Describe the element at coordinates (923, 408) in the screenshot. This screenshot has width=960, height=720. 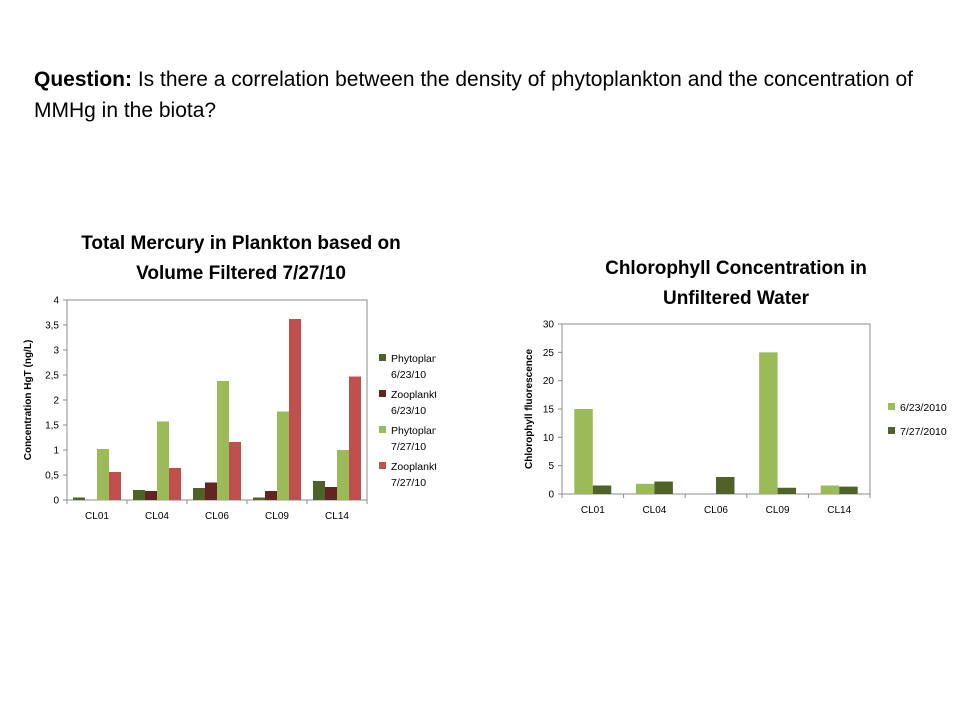
I see `legend-label: 6/23/2010` at that location.